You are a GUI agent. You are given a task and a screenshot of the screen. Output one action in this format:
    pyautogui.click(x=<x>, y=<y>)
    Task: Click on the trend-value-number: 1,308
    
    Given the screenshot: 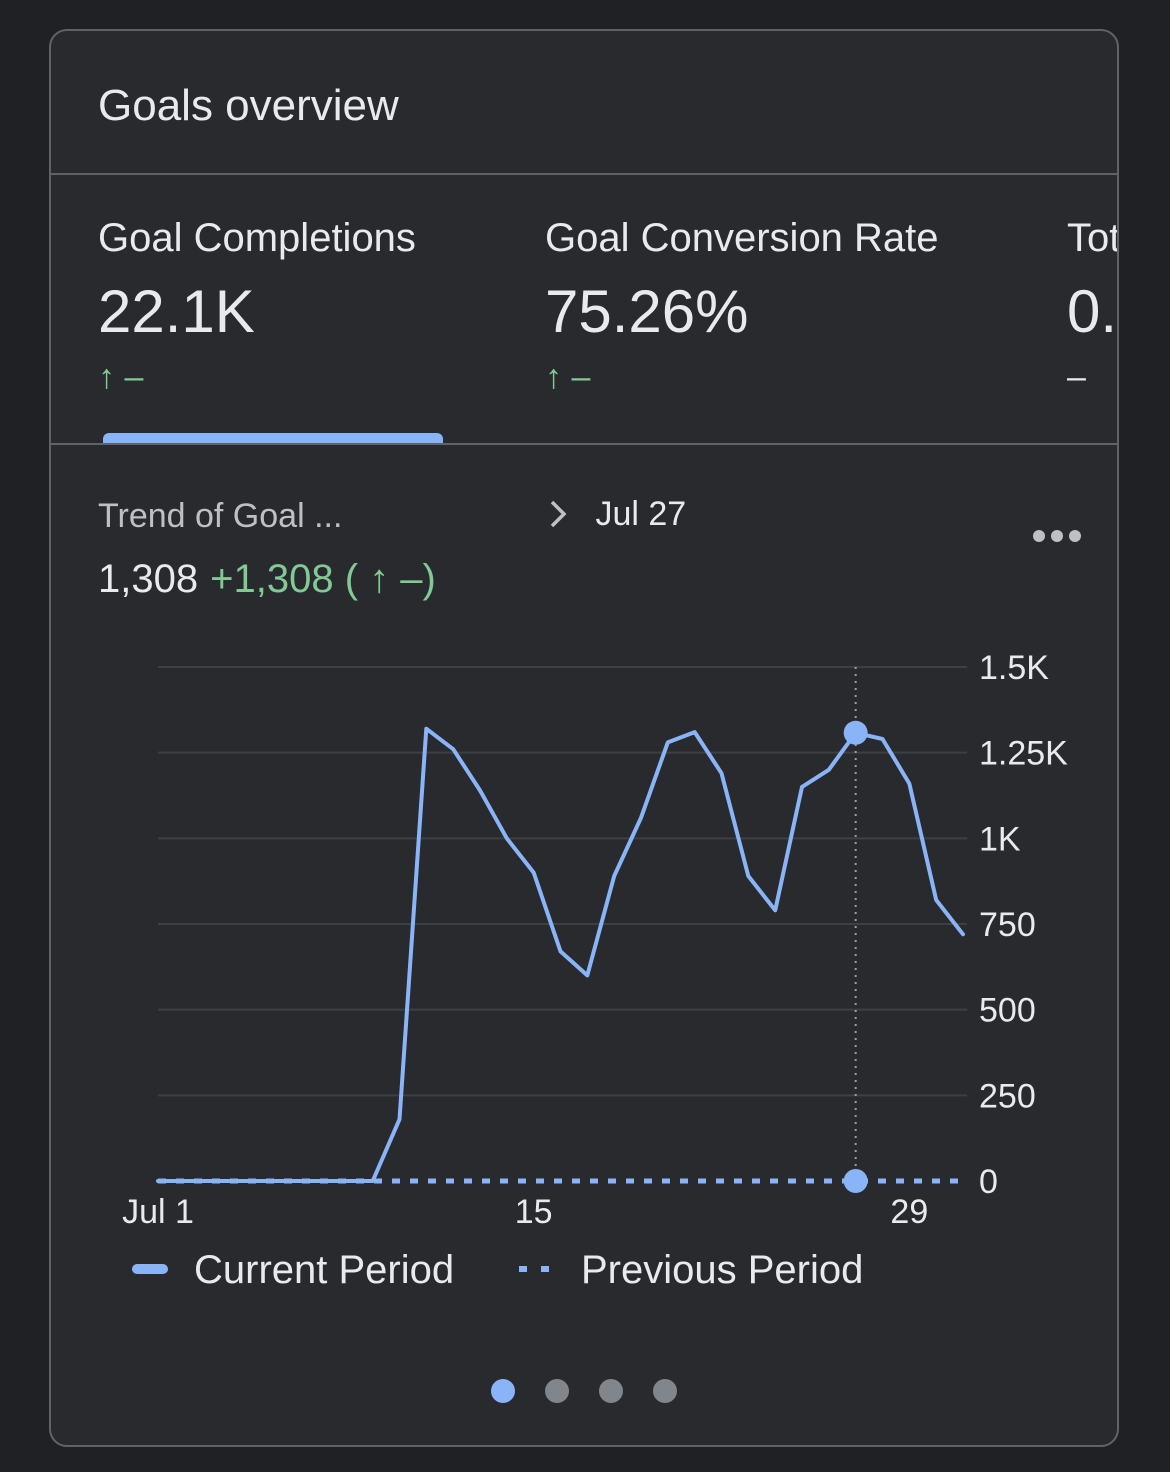 What is the action you would take?
    pyautogui.click(x=148, y=579)
    